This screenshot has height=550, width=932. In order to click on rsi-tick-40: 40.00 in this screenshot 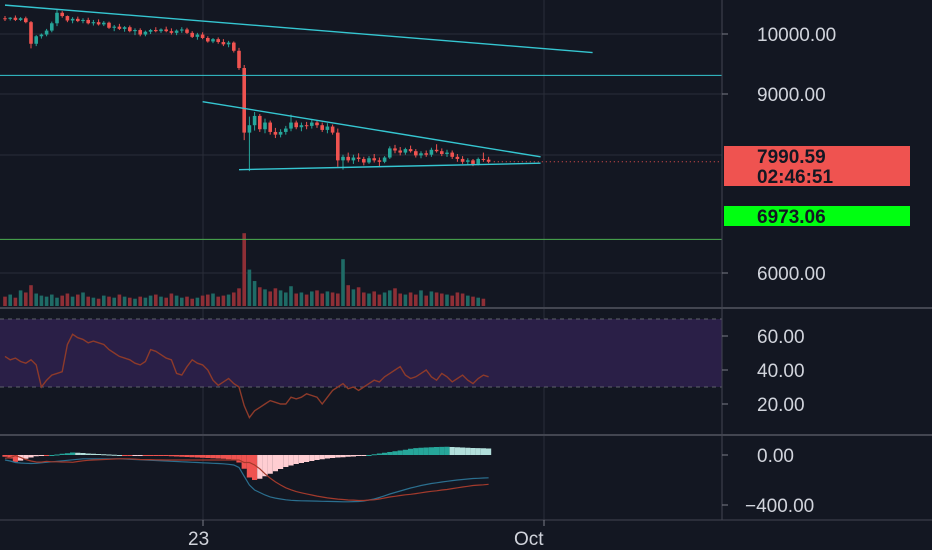, I will do `click(781, 371)`.